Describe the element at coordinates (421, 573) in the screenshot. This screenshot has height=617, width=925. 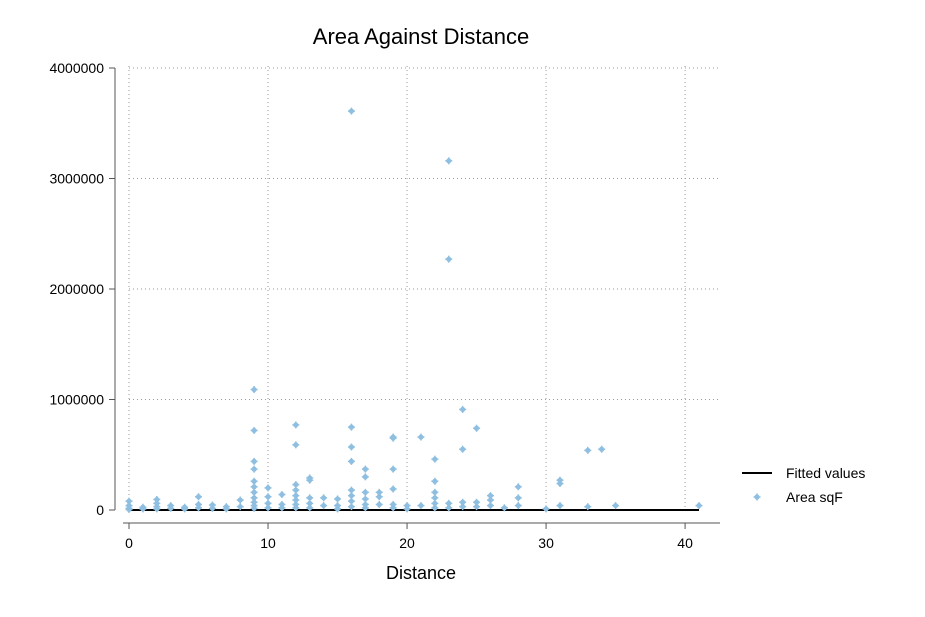
I see `x-axis-label: Distance` at that location.